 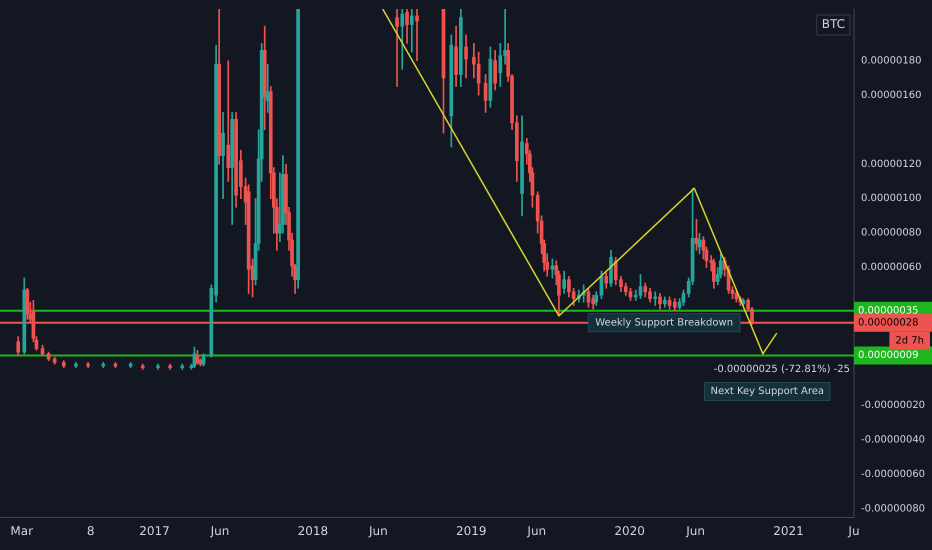 I want to click on y-tick-label: -0.00000080, so click(x=893, y=509).